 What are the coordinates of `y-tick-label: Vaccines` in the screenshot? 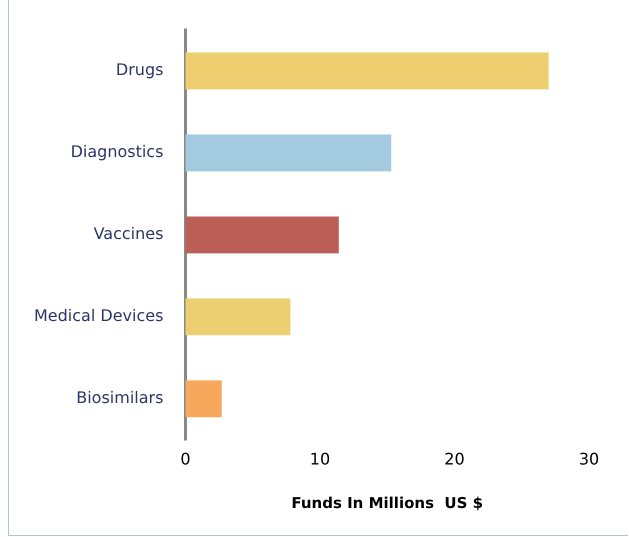 It's located at (129, 234).